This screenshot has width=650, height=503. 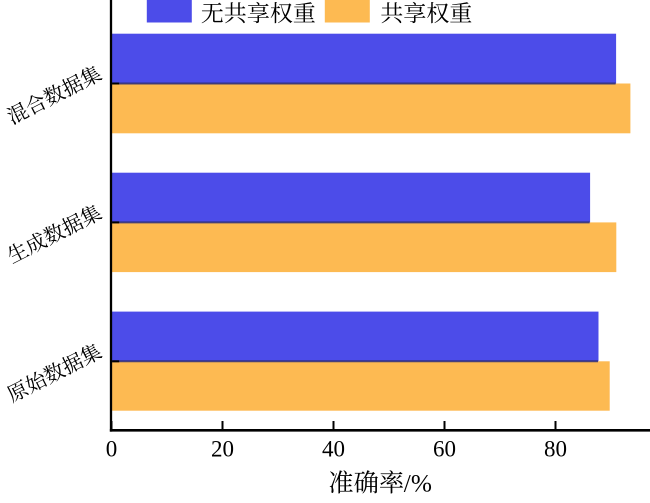 I want to click on svg-text: 40, so click(x=333, y=449).